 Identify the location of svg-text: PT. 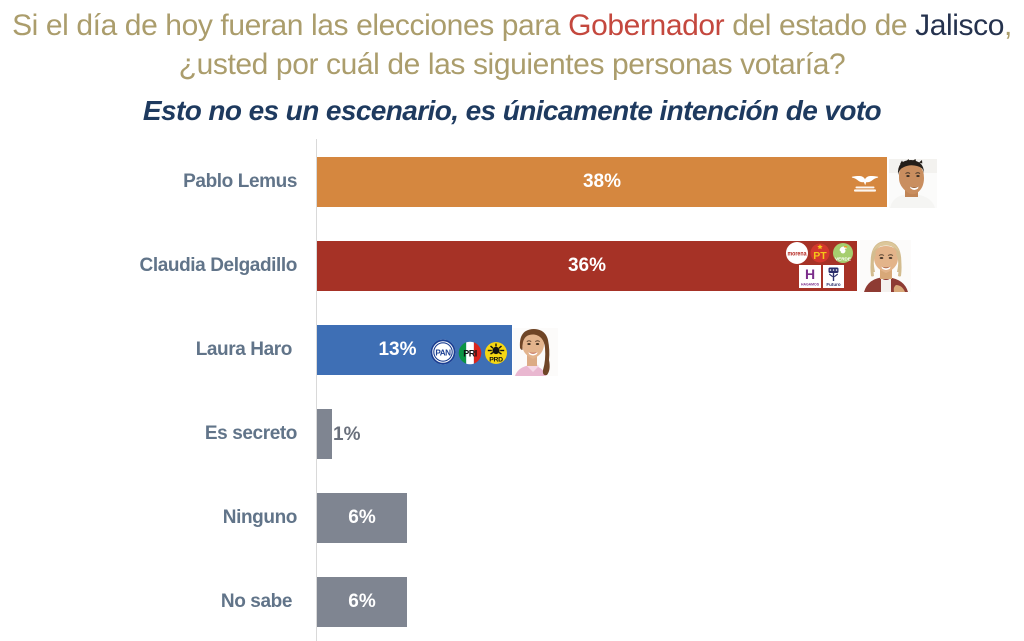
(820, 256).